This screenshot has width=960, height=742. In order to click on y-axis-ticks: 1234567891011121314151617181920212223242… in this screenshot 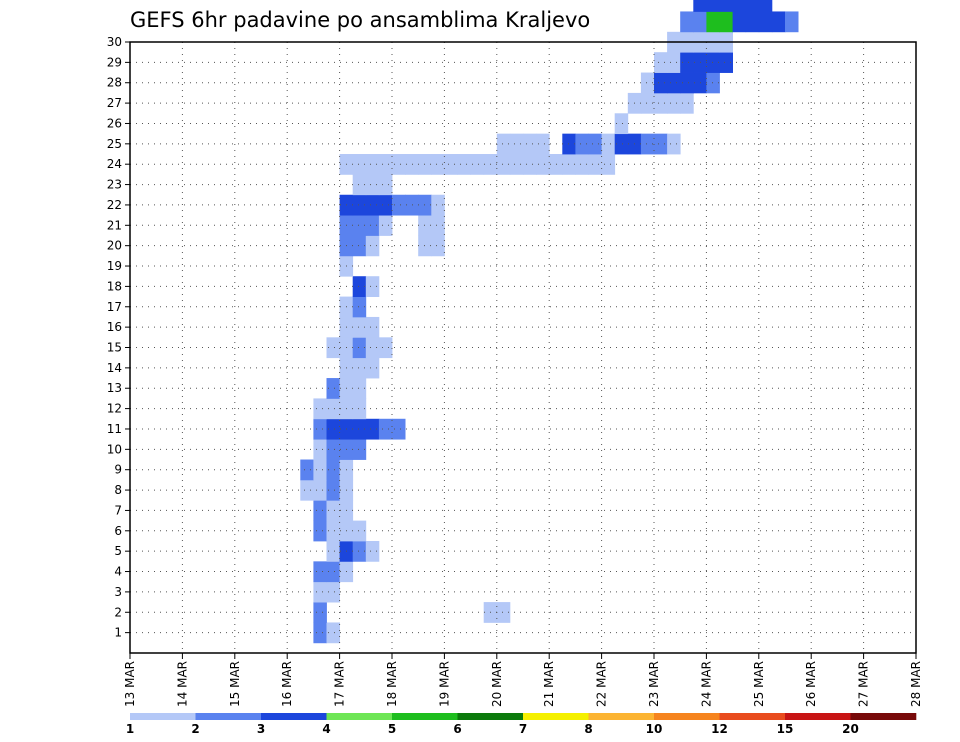, I will do `click(118, 337)`.